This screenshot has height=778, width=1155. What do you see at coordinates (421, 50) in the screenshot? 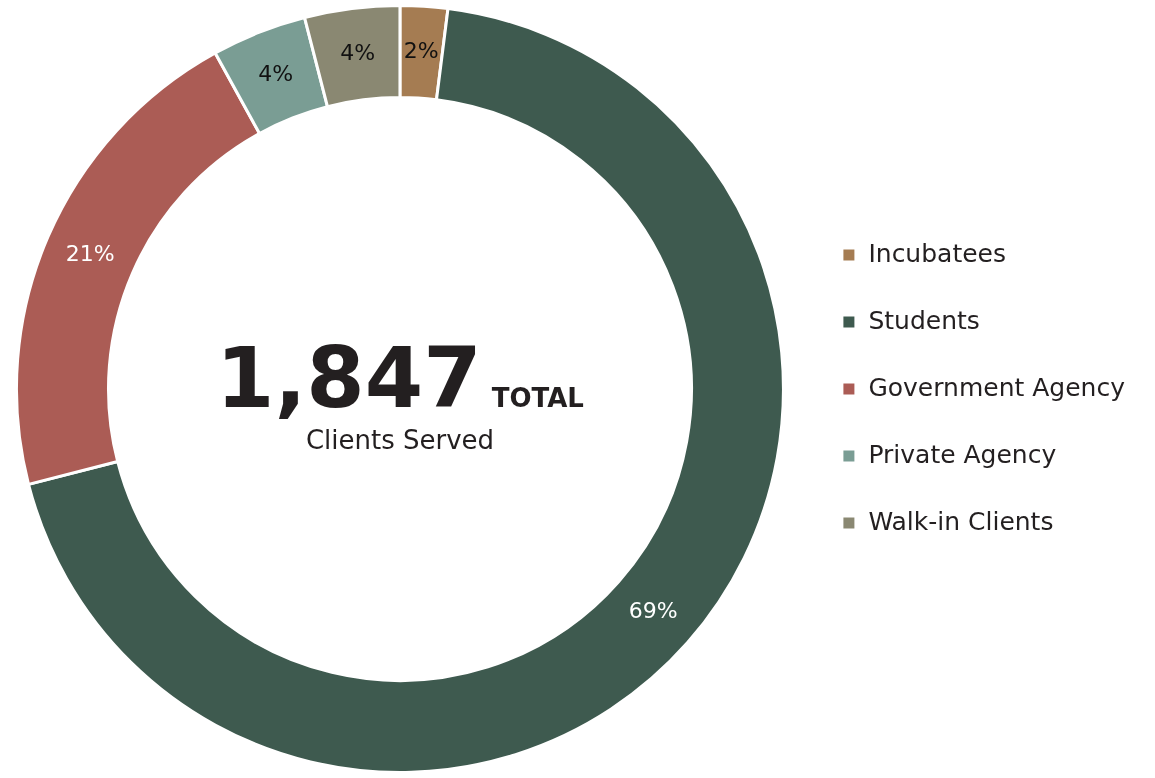
I see `data-label: 2%` at bounding box center [421, 50].